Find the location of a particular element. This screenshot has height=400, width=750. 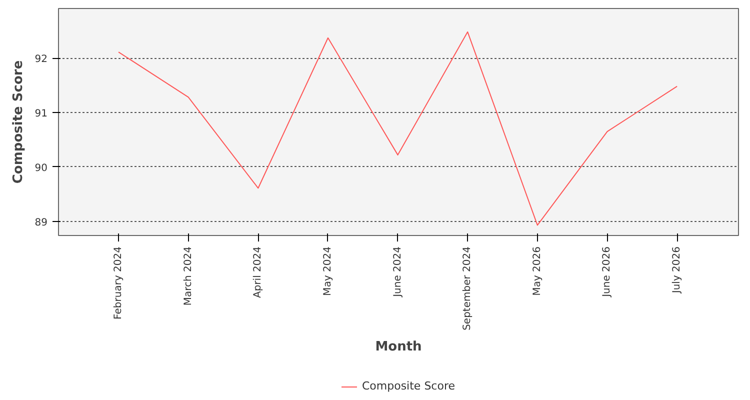

y-axis-title: Composite Score is located at coordinates (18, 122).